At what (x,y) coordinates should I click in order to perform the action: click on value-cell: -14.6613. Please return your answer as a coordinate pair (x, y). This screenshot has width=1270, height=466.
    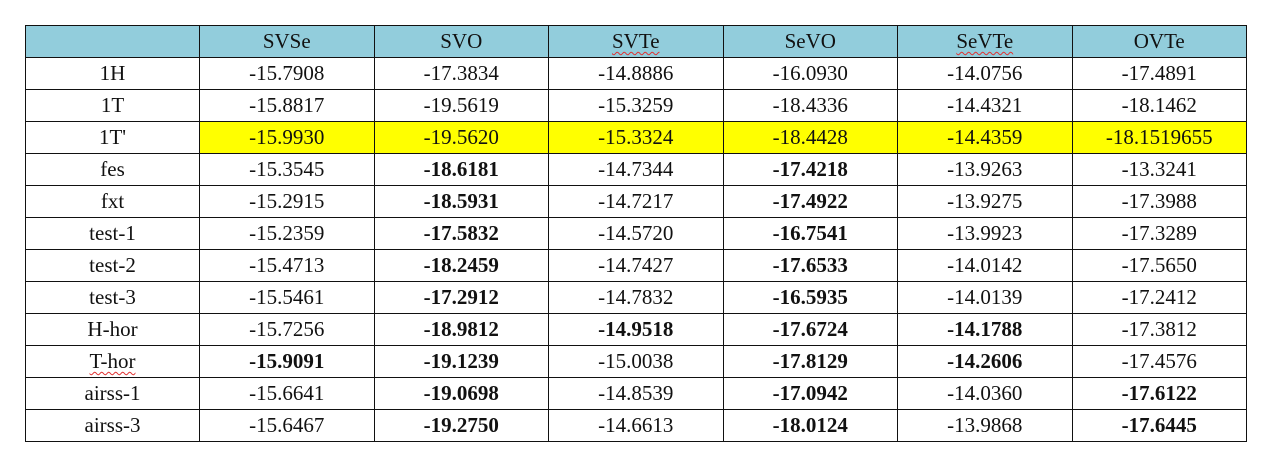
    Looking at the image, I should click on (636, 425).